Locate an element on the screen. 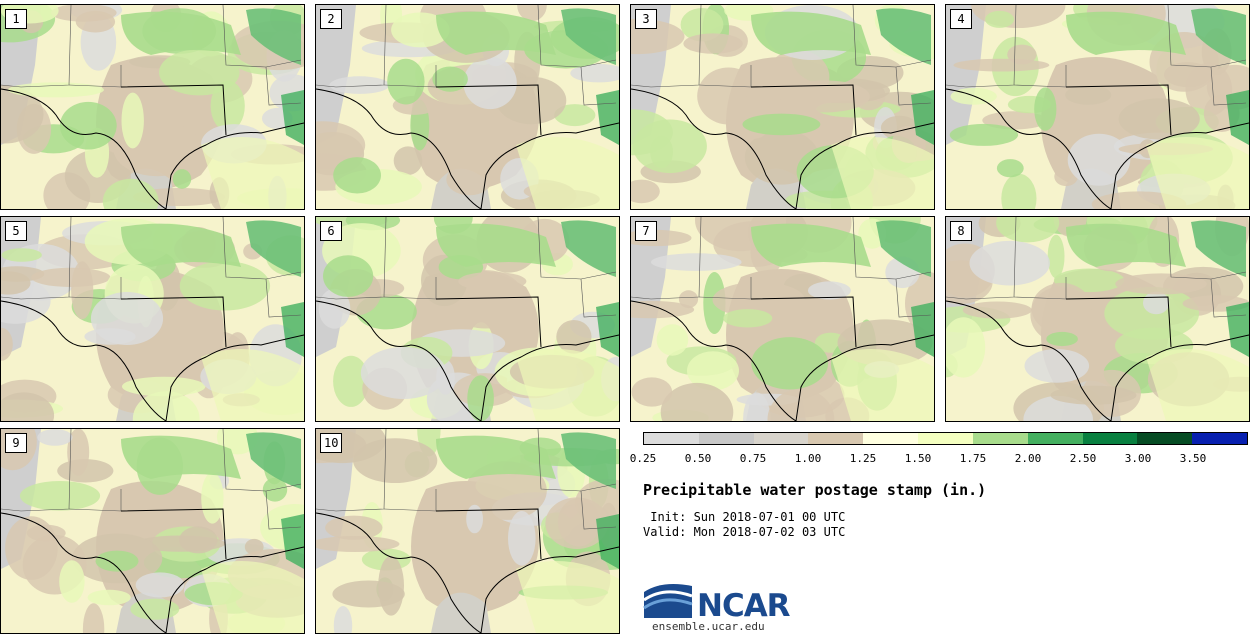 The image size is (1260, 635). chart-title: Precipitable water postage stamp (in.) is located at coordinates (815, 490).